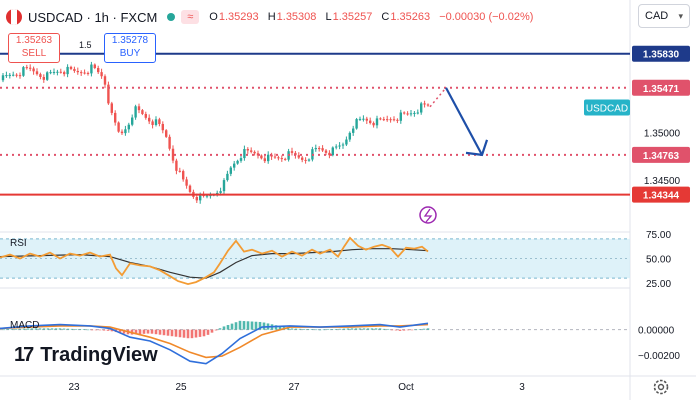 This screenshot has height=405, width=696. I want to click on lightning-icon-bolt, so click(428, 215).